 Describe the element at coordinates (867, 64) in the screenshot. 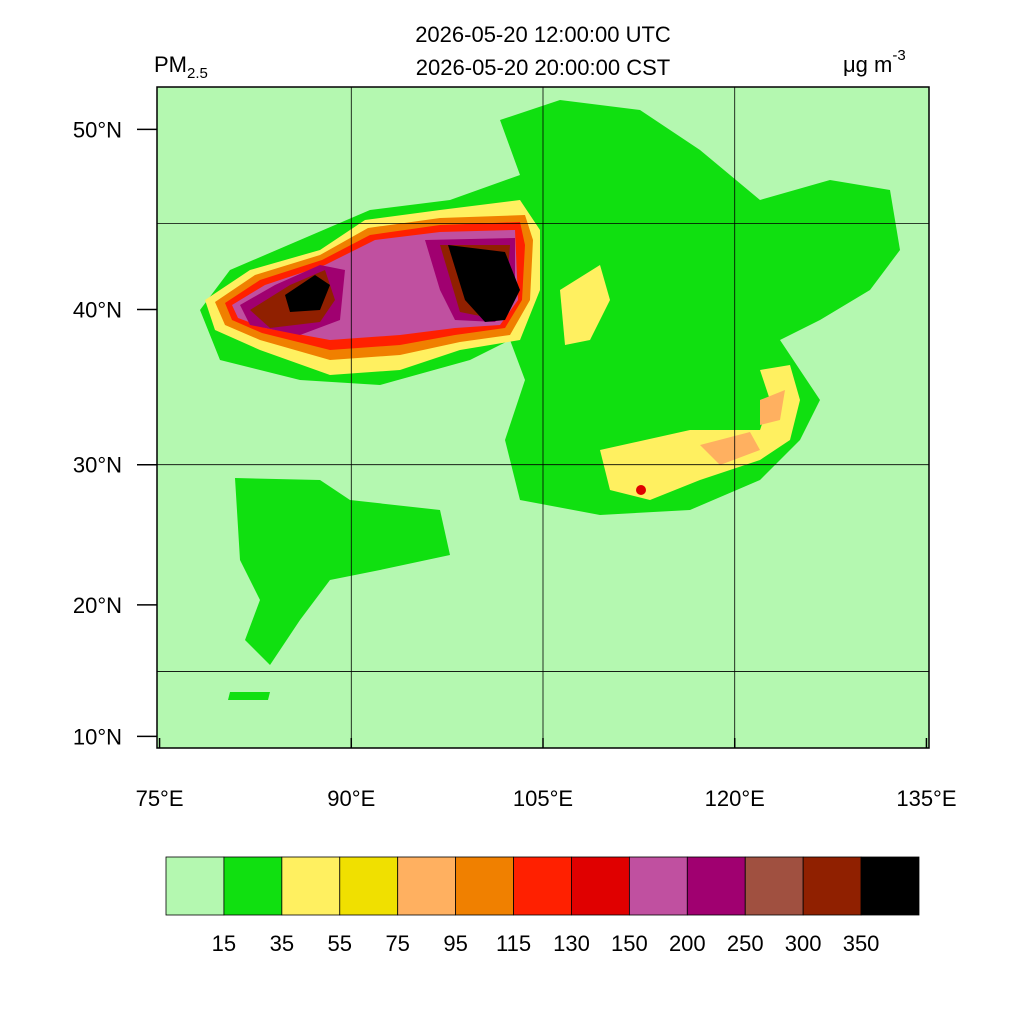

I see `units-text: μg m` at that location.